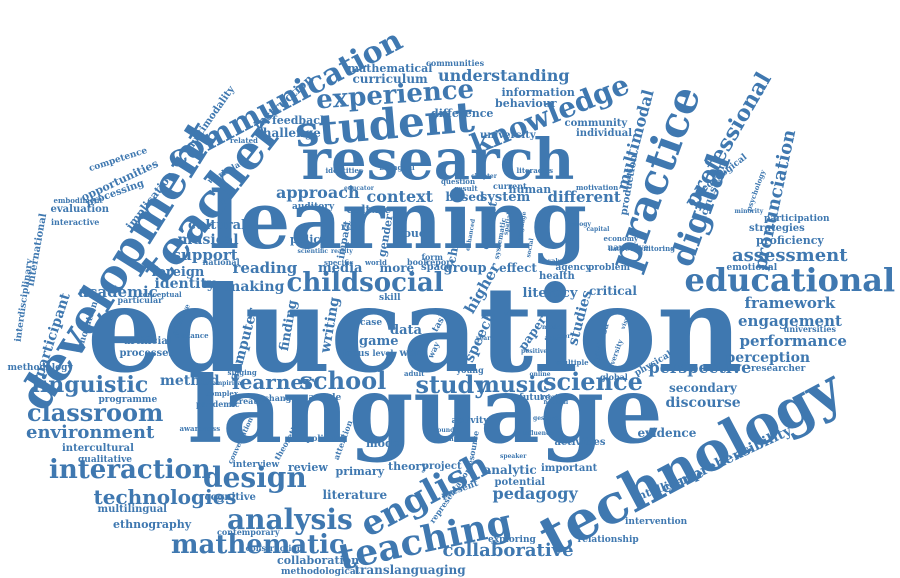 The image size is (900, 578). I want to click on word-distance: distance, so click(192, 335).